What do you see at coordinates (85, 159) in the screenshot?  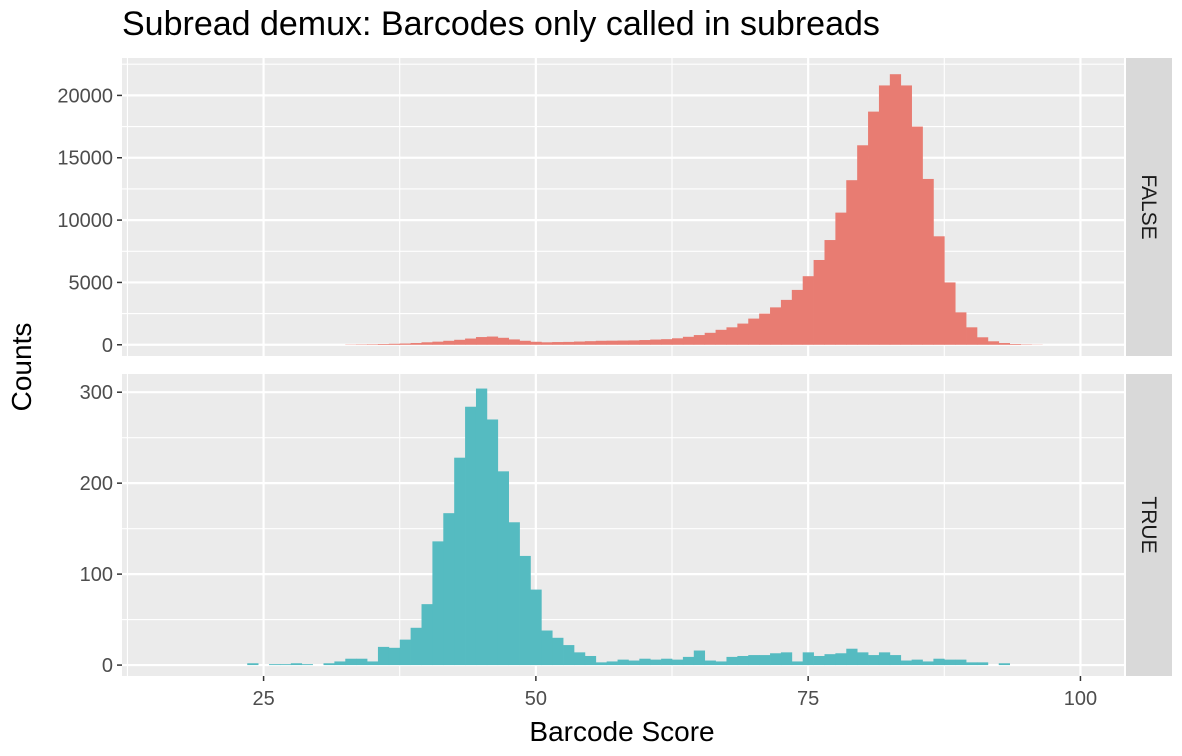 I see `y-tick-label: 15000` at bounding box center [85, 159].